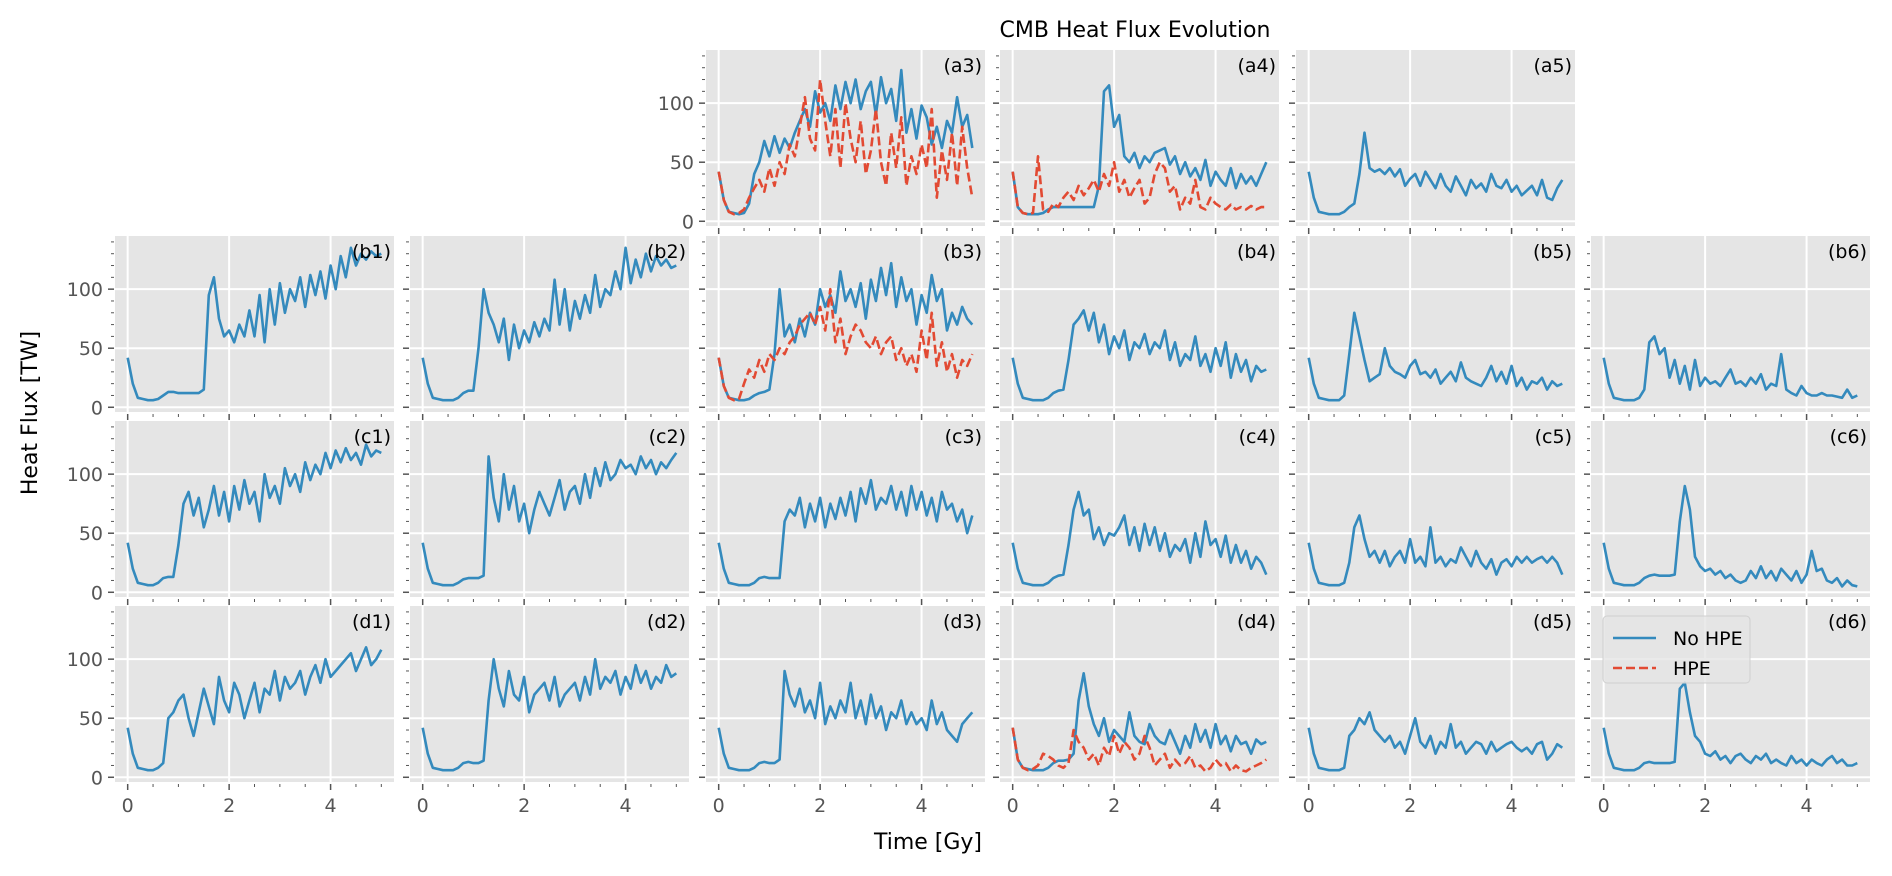 The height and width of the screenshot is (876, 1892). I want to click on panel-label: (b2), so click(666, 252).